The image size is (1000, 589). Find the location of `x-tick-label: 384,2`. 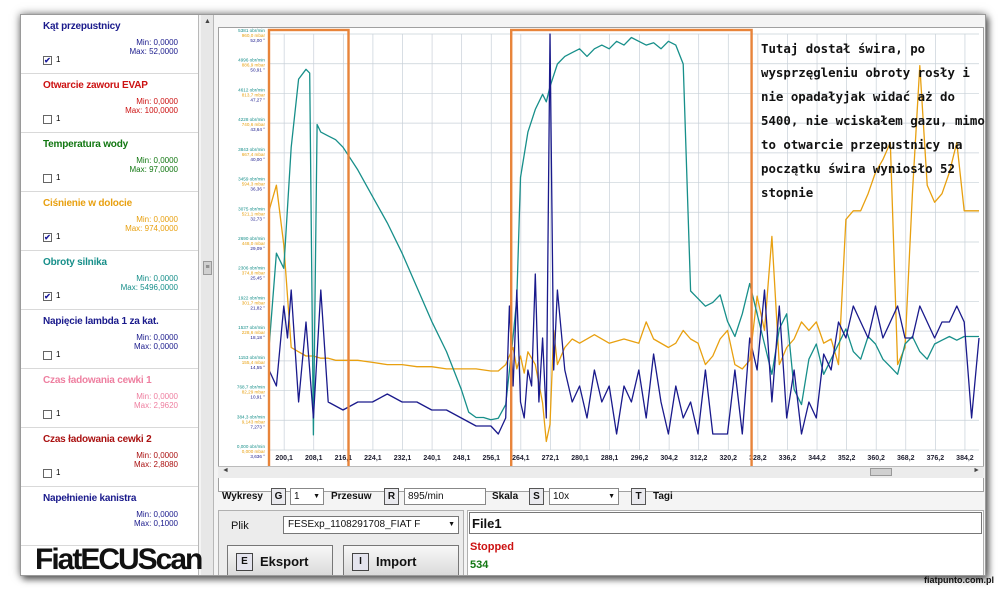

x-tick-label: 384,2 is located at coordinates (965, 458).